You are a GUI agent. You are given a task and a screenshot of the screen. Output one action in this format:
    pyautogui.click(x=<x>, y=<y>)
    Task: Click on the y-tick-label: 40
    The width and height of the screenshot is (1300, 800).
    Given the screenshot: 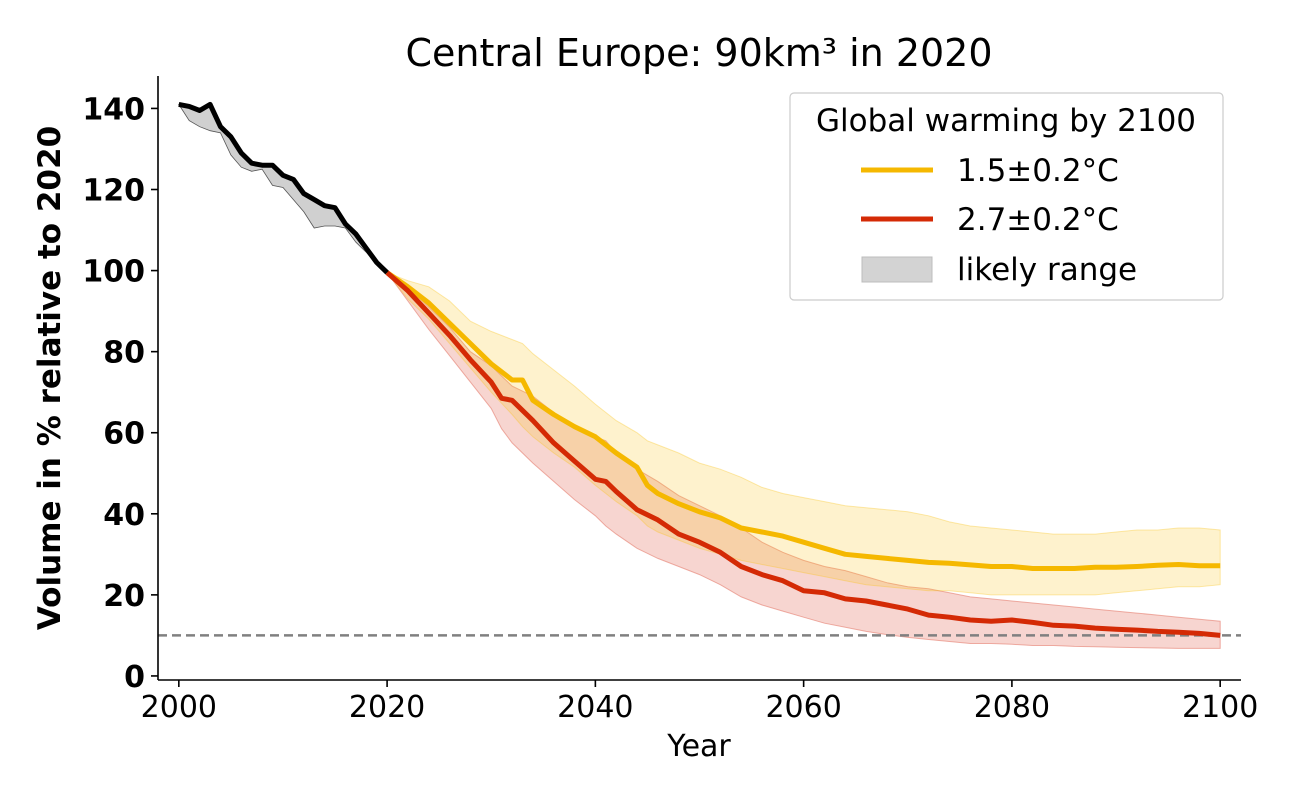 What is the action you would take?
    pyautogui.click(x=124, y=515)
    